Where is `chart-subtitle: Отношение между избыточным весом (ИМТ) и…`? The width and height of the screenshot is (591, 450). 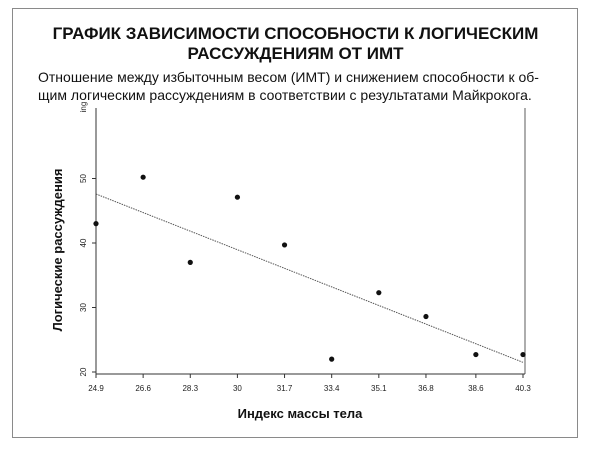 chart-subtitle: Отношение между избыточным весом (ИМТ) и… is located at coordinates (298, 86).